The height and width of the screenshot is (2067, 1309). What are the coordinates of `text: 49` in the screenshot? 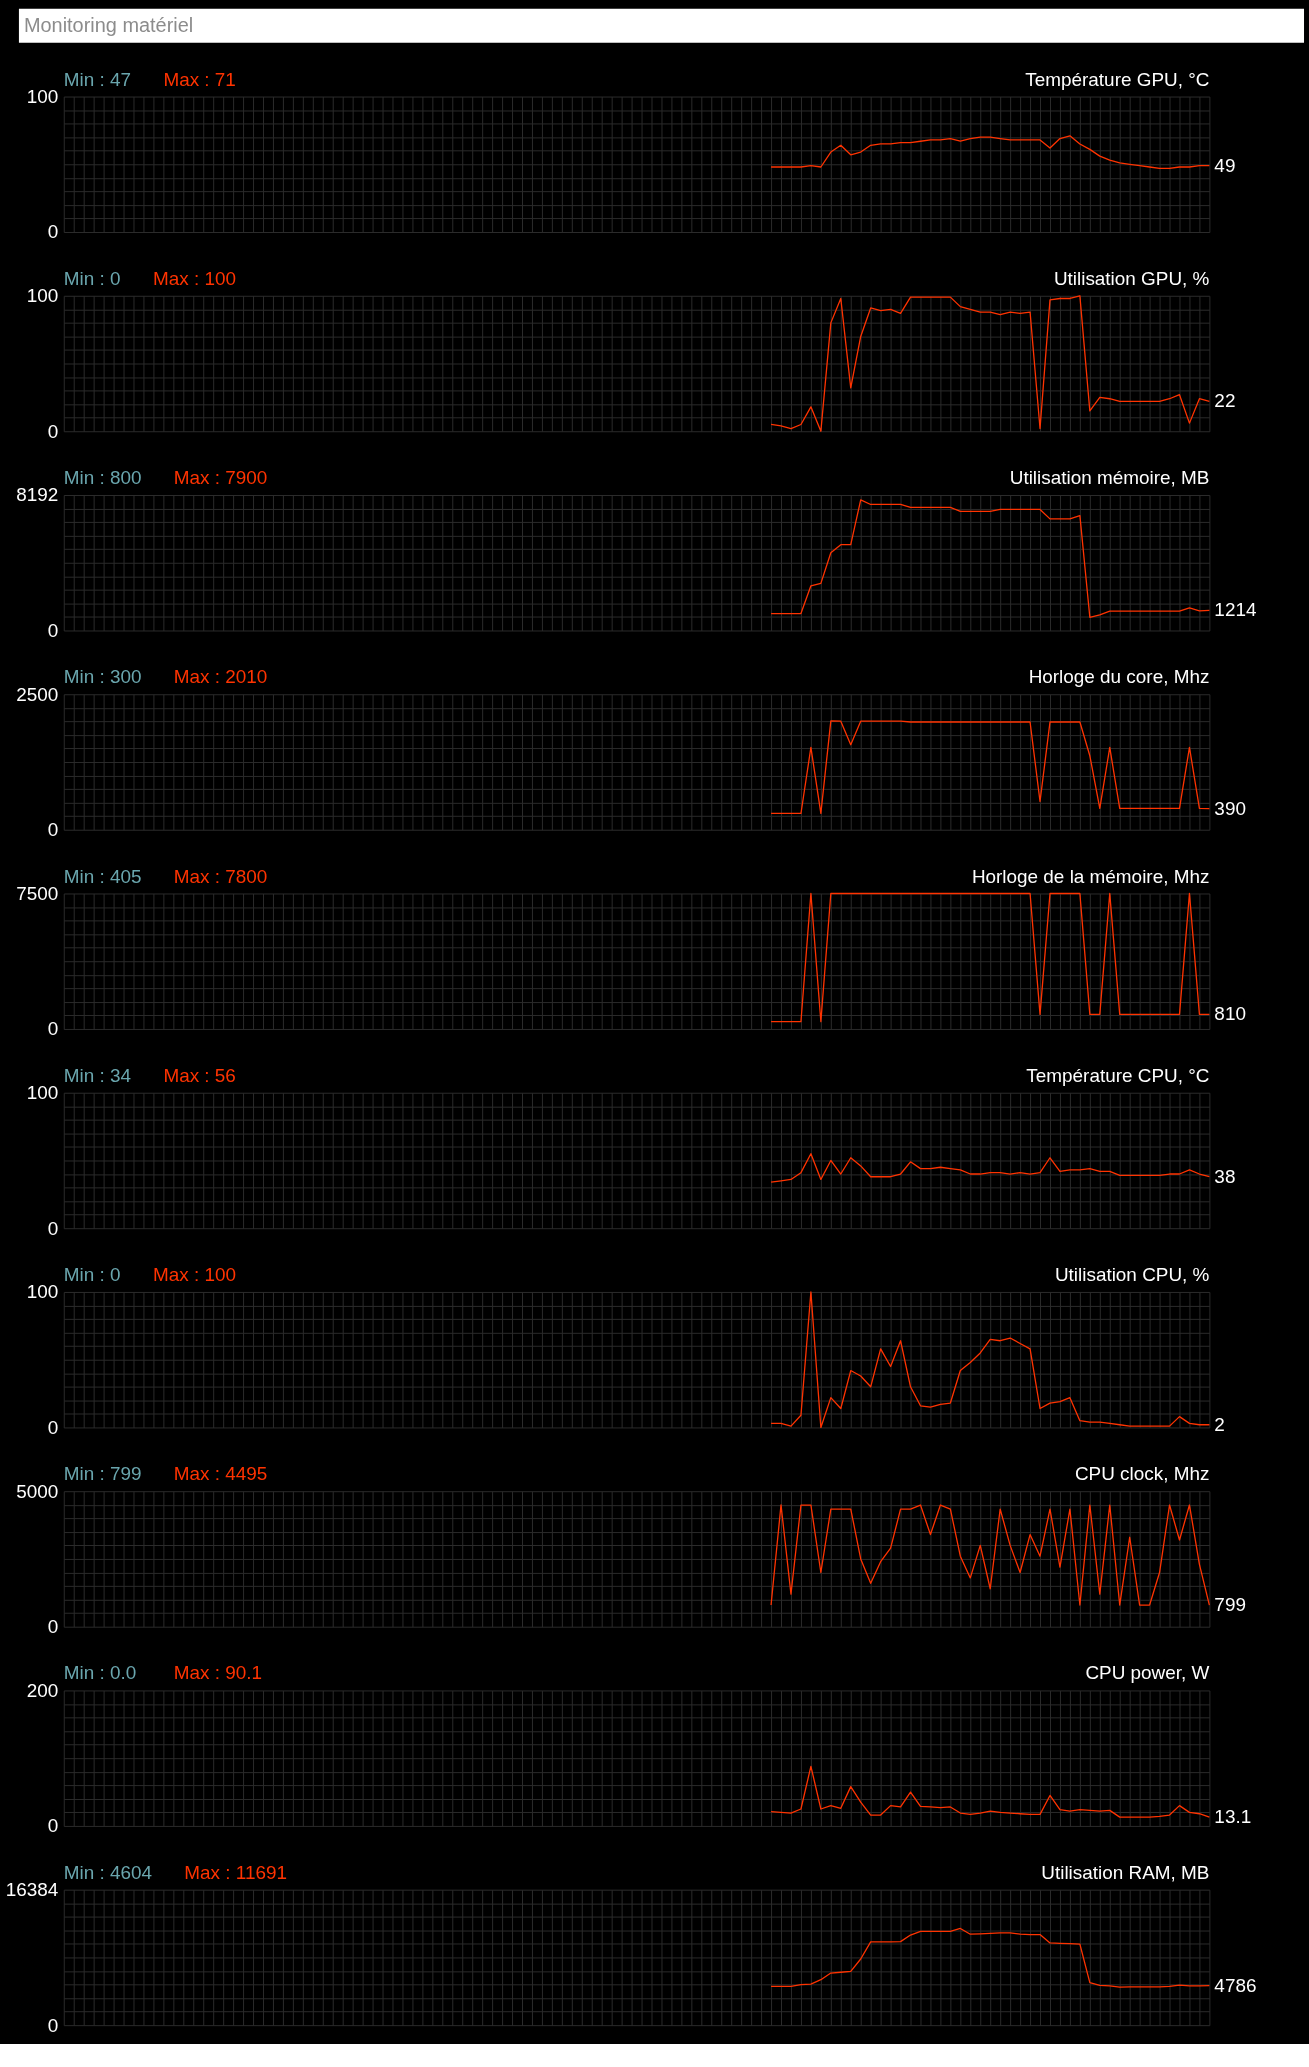 It's located at (1225, 165).